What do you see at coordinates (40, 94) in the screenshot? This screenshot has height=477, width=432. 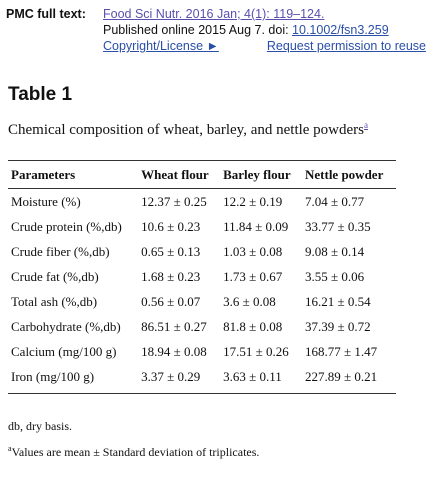 I see `table-title: Table 1` at bounding box center [40, 94].